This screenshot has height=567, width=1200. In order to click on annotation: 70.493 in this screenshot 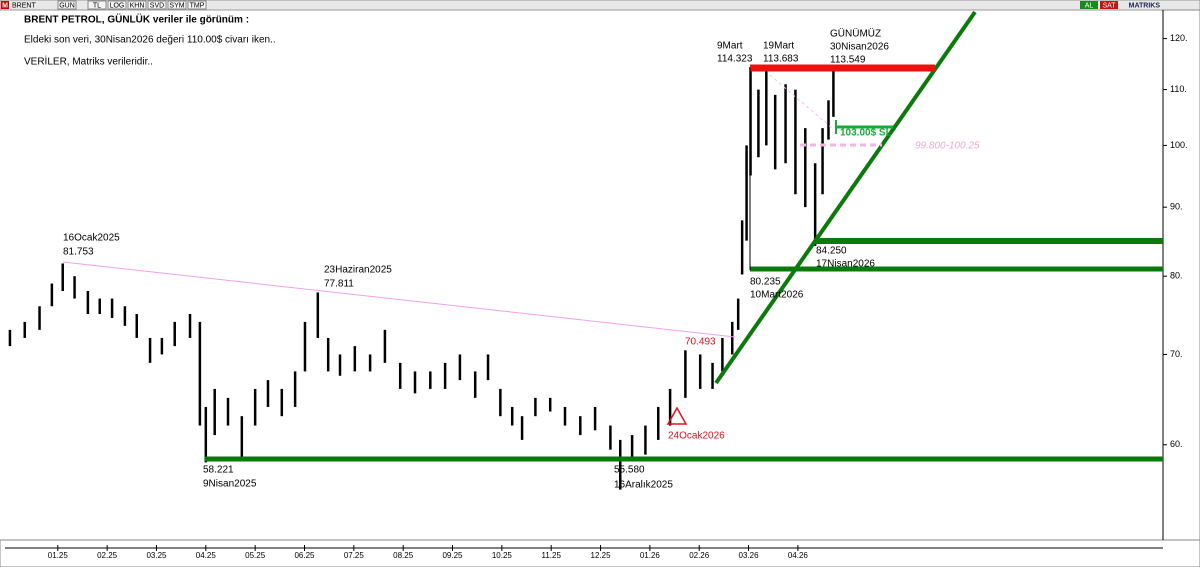, I will do `click(700, 342)`.